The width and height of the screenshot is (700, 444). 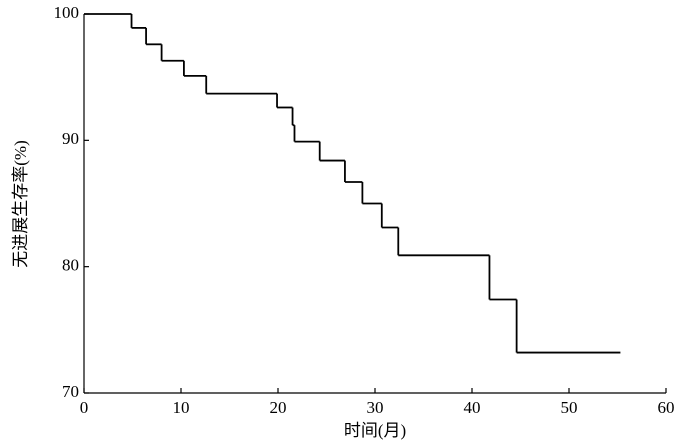 I want to click on y-tick-label: 90, so click(x=70, y=138).